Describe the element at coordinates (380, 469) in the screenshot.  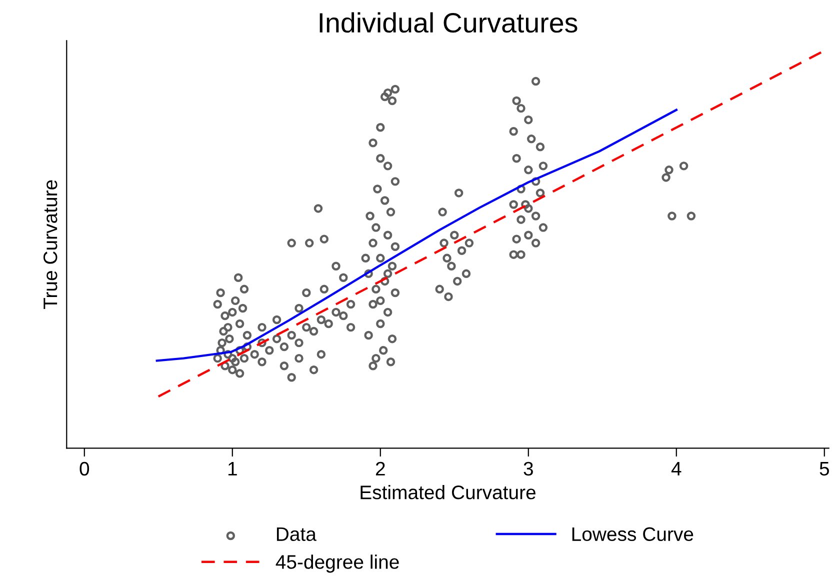
I see `x-tick-label: 2` at that location.